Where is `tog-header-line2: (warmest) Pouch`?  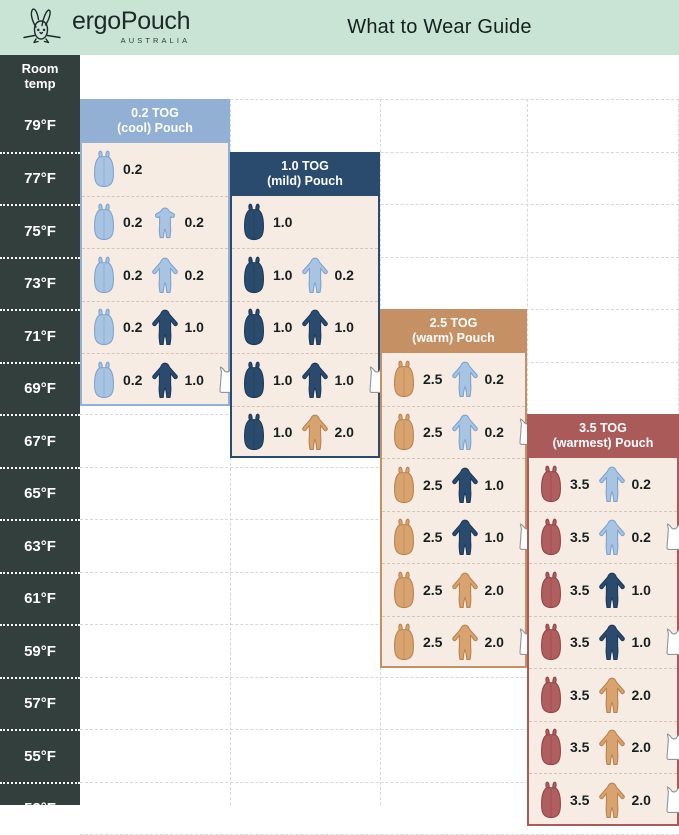
tog-header-line2: (warmest) Pouch is located at coordinates (603, 443).